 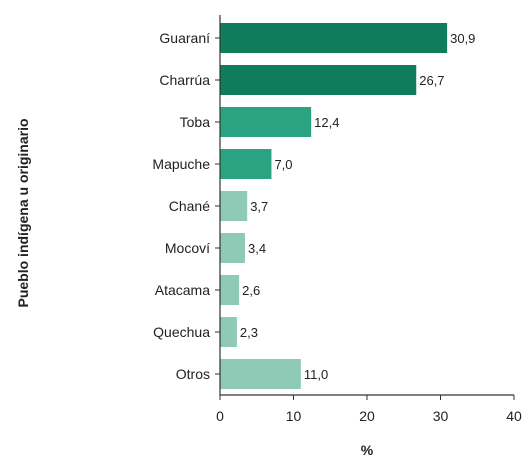 What do you see at coordinates (195, 122) in the screenshot?
I see `category-label-2: Toba` at bounding box center [195, 122].